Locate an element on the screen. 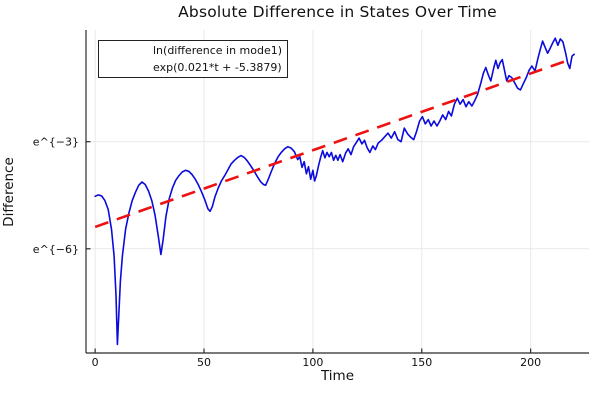 This screenshot has width=600, height=400. legend-entry-series: ln(difference in mode1) is located at coordinates (194, 50).